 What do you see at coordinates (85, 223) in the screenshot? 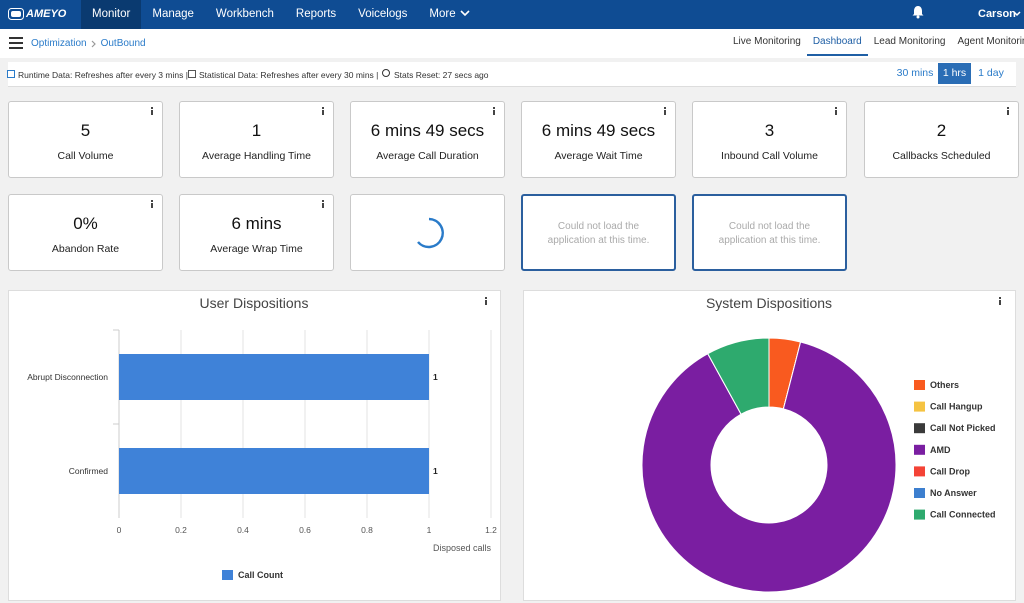
I see `stat-value: 0%` at bounding box center [85, 223].